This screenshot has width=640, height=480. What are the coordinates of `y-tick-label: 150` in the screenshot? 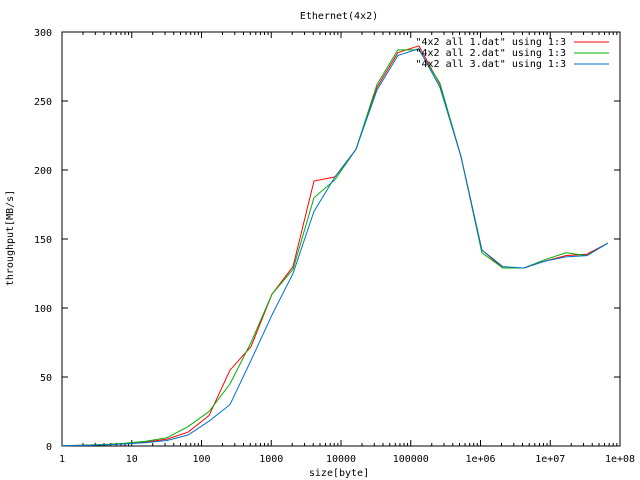 It's located at (43, 240).